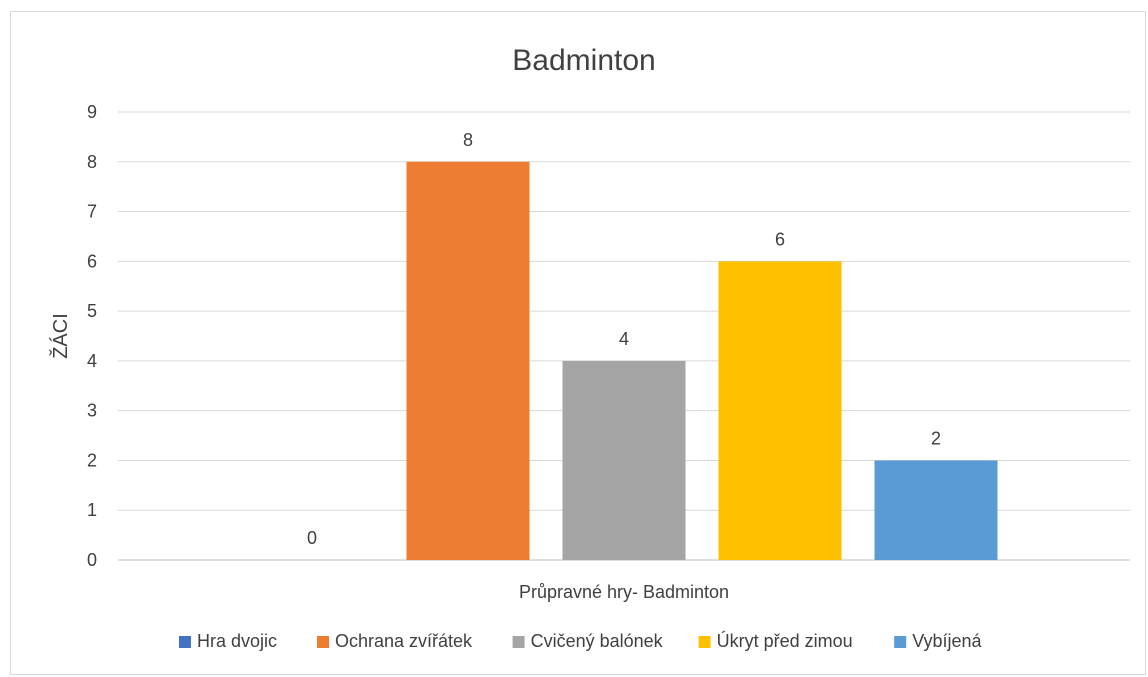 Image resolution: width=1148 pixels, height=677 pixels. I want to click on legend-item: Úkryt před zimou, so click(775, 640).